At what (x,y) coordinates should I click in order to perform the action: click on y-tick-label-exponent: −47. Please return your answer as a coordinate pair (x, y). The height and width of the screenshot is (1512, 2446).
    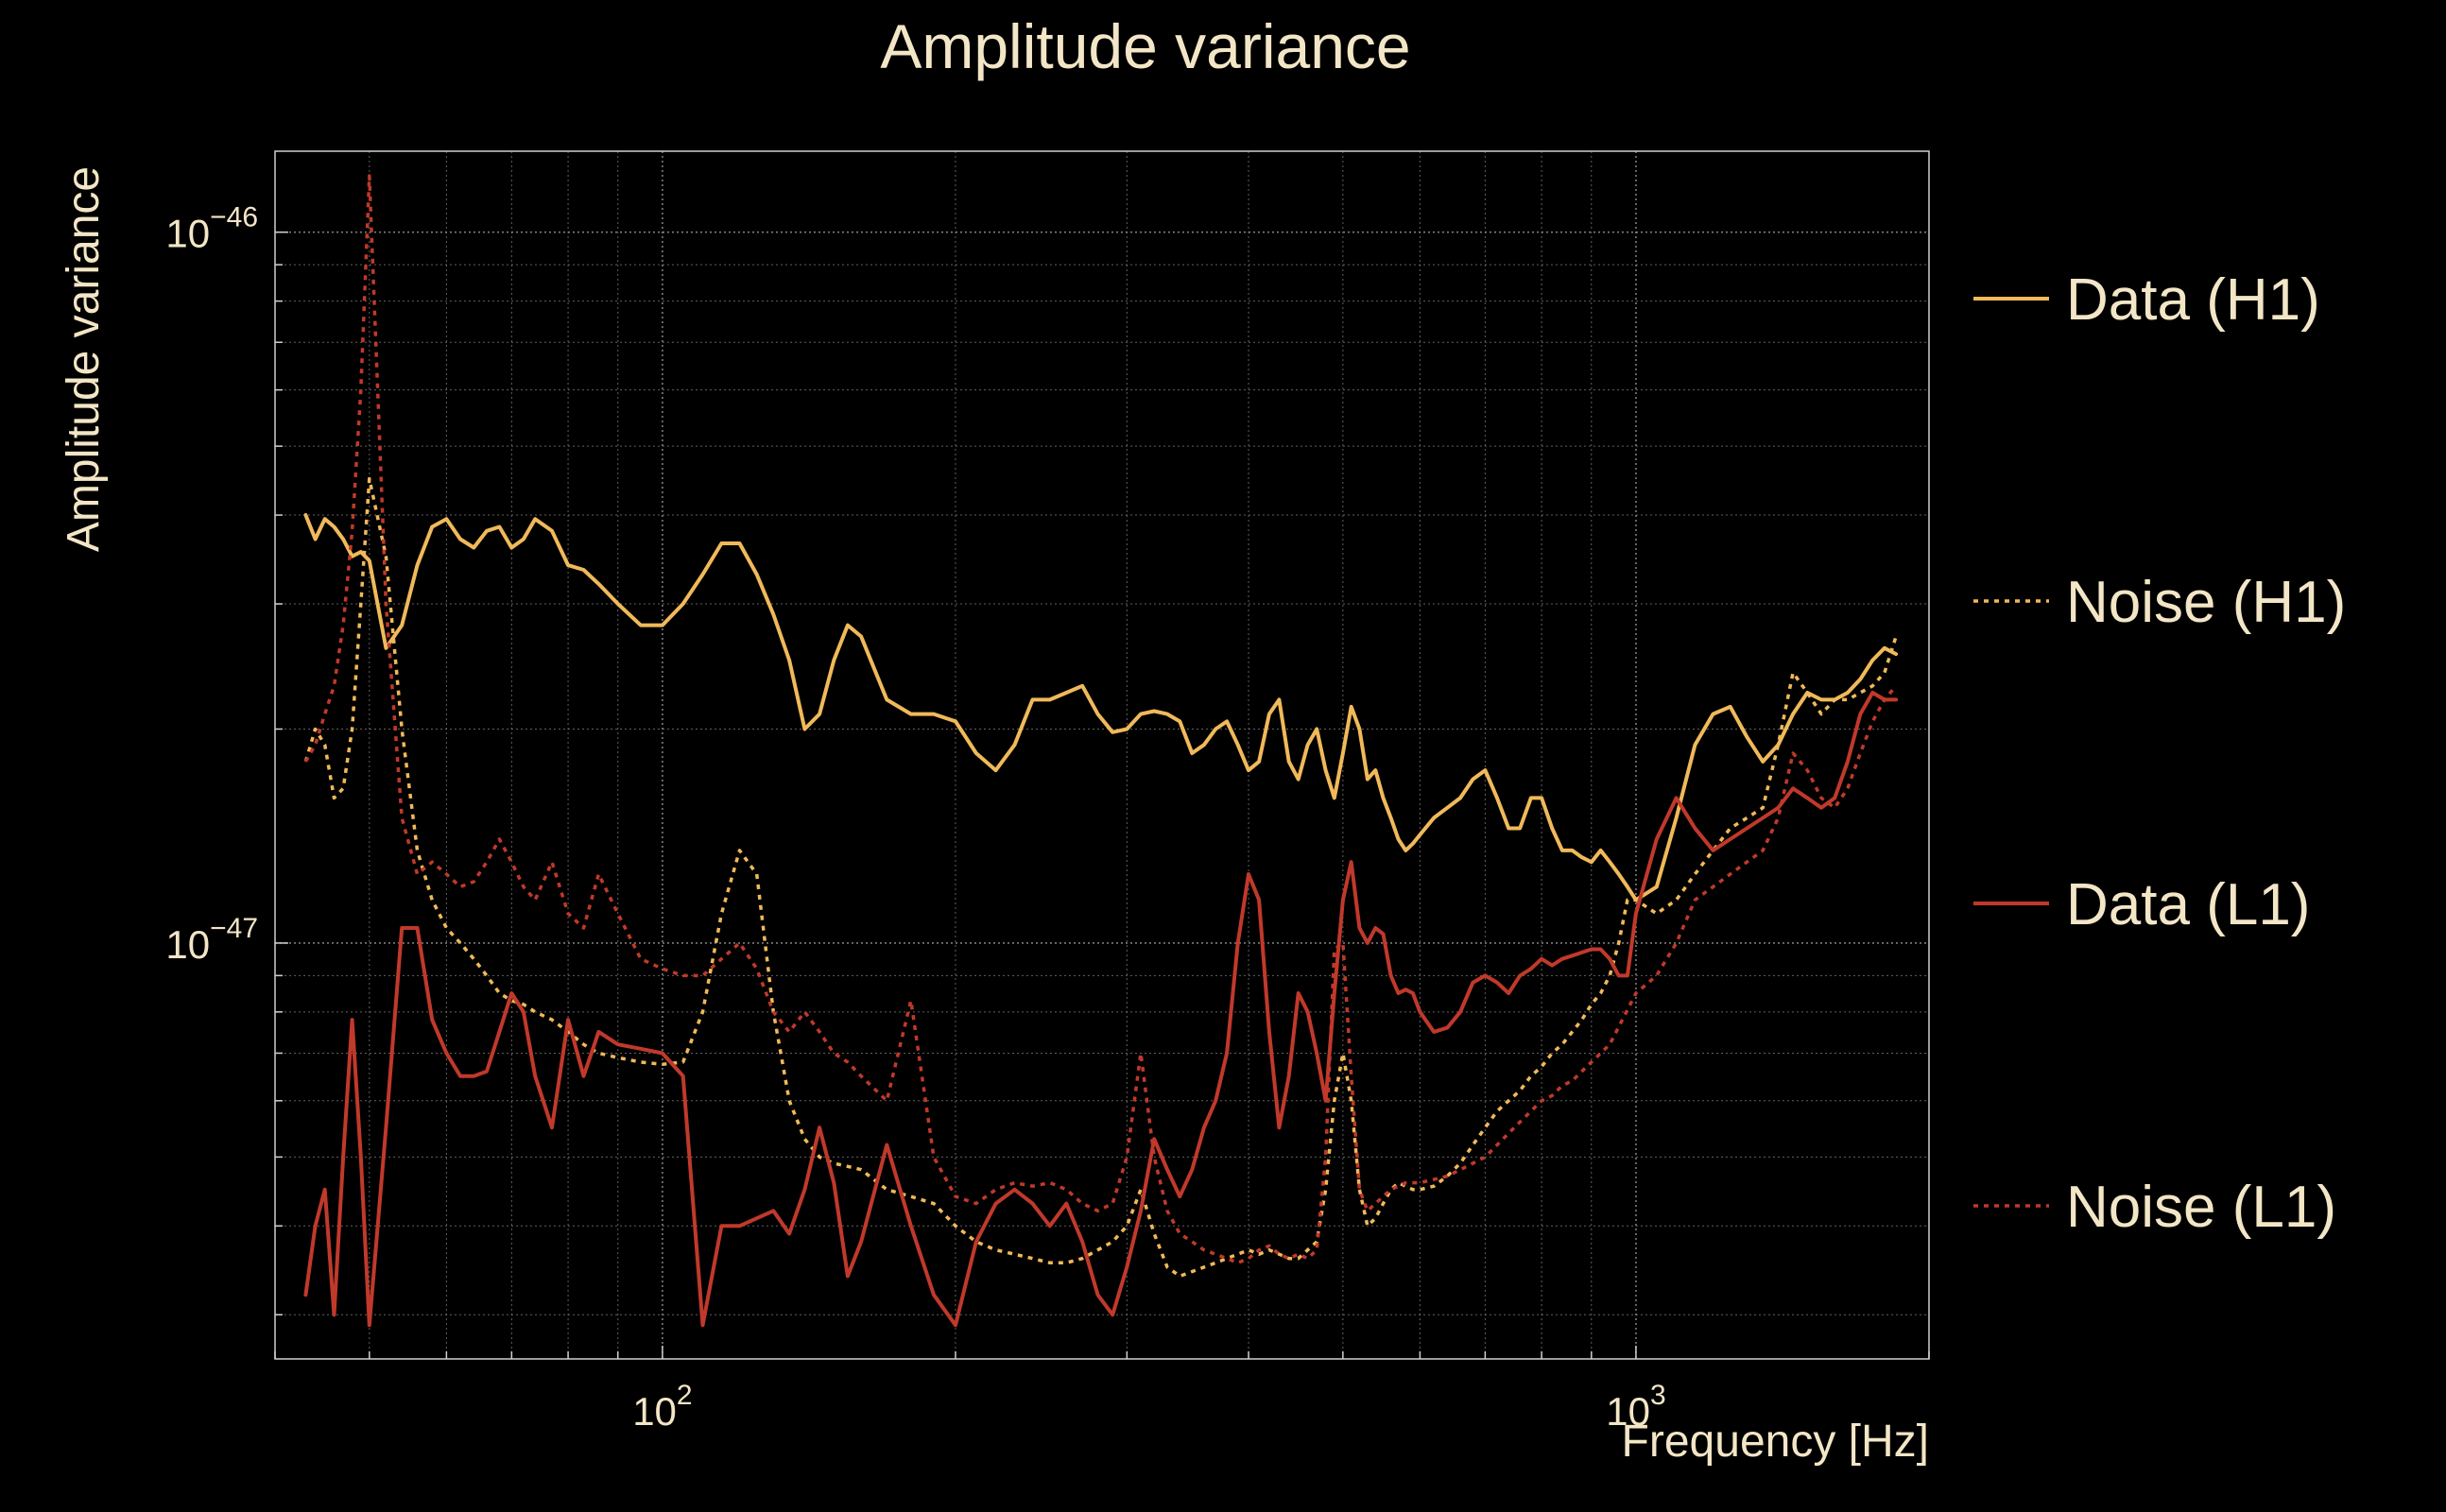
    Looking at the image, I should click on (234, 928).